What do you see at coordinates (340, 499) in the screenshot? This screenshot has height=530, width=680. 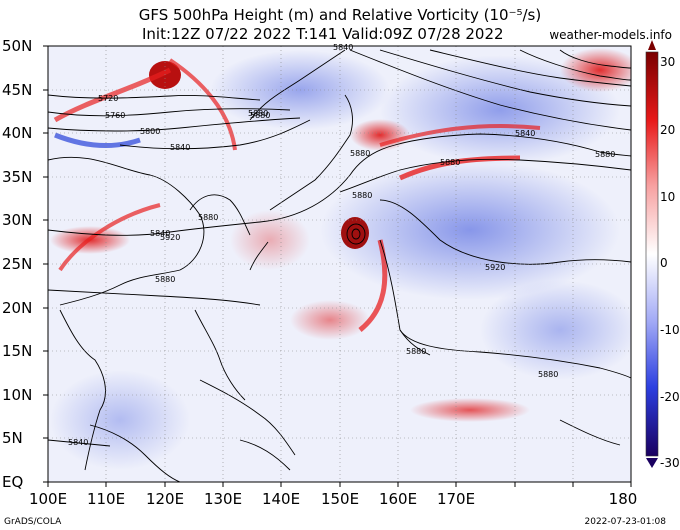 I see `lon-label: 150E` at bounding box center [340, 499].